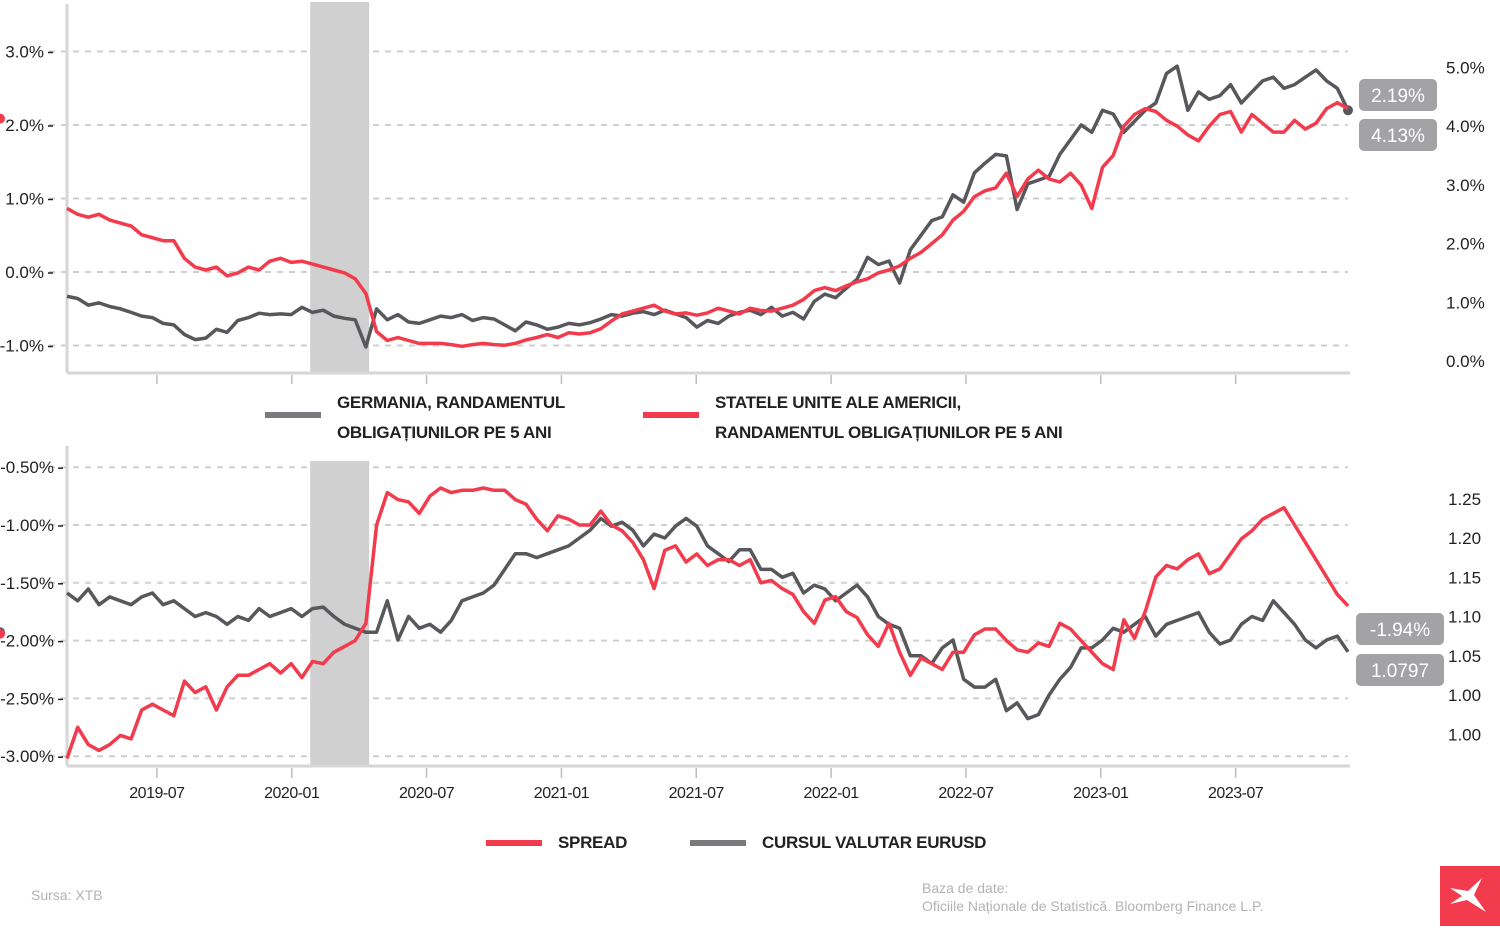 Image resolution: width=1500 pixels, height=931 pixels. Describe the element at coordinates (444, 432) in the screenshot. I see `legend-label-germany-line2: OBLIGAȚIUNILOR PE 5 ANI` at that location.